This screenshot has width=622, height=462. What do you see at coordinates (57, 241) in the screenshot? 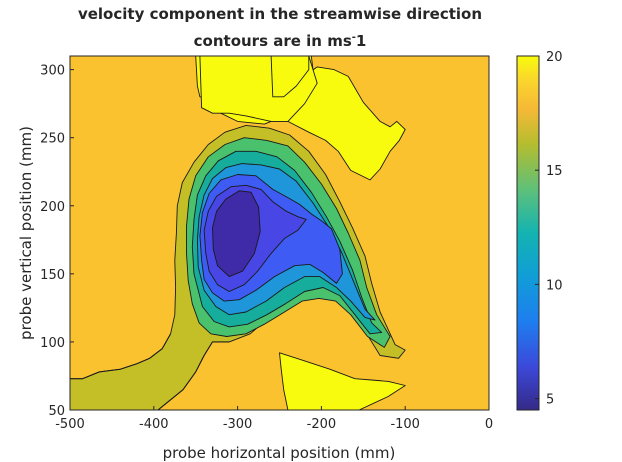
I see `y-axis-ticks: 50 100 150 200 250 300` at bounding box center [57, 241].